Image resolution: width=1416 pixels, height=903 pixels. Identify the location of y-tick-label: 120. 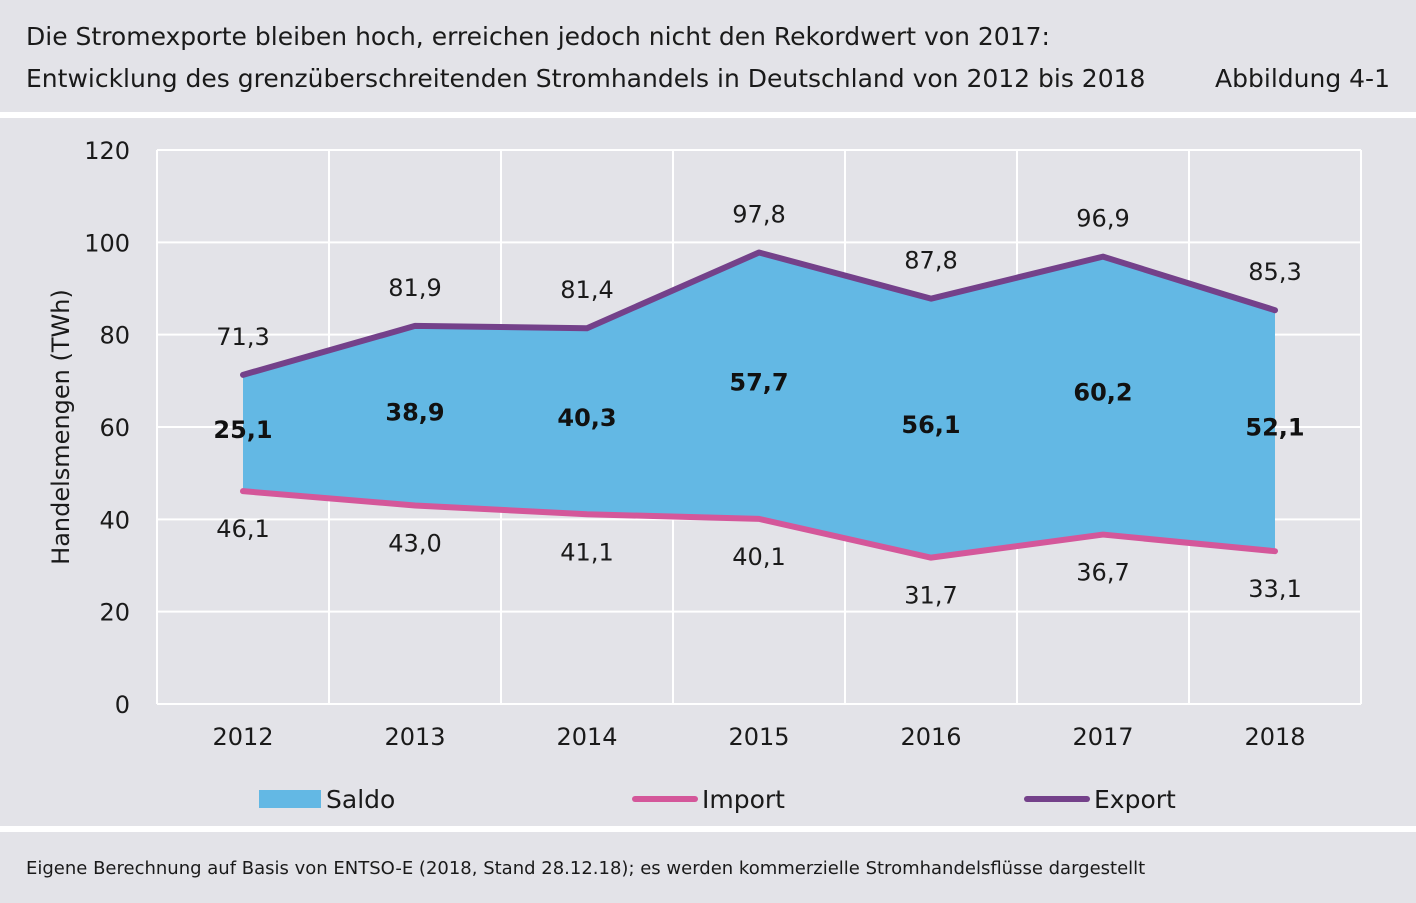
(107, 151).